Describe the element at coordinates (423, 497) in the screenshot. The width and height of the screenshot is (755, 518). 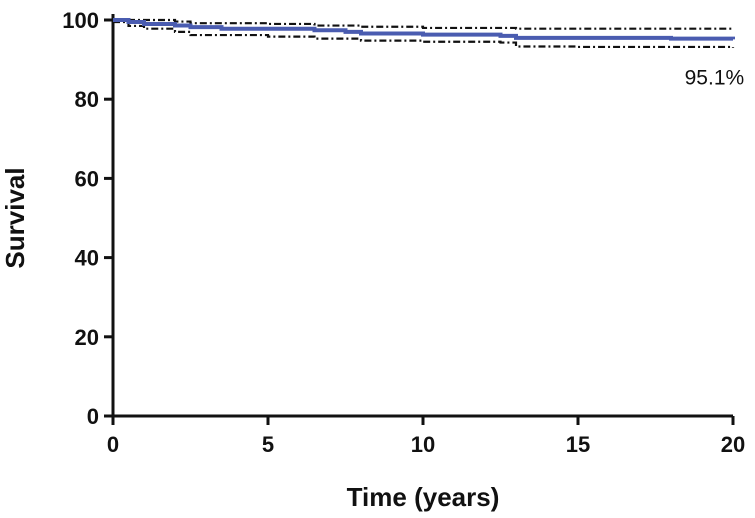
I see `x-axis-title: Time (years)` at that location.